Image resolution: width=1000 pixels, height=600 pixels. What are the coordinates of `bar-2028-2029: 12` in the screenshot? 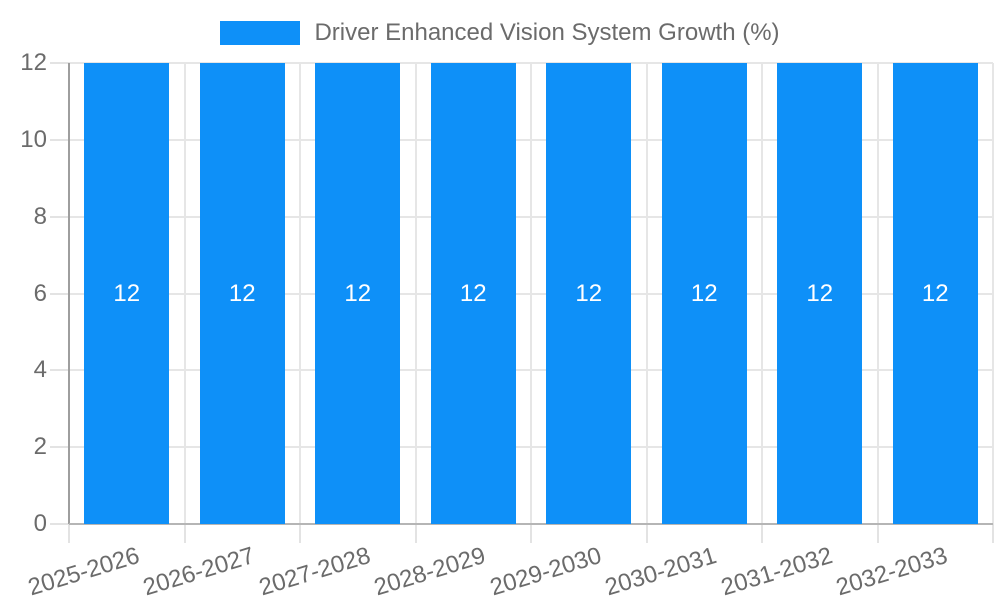 It's located at (473, 293).